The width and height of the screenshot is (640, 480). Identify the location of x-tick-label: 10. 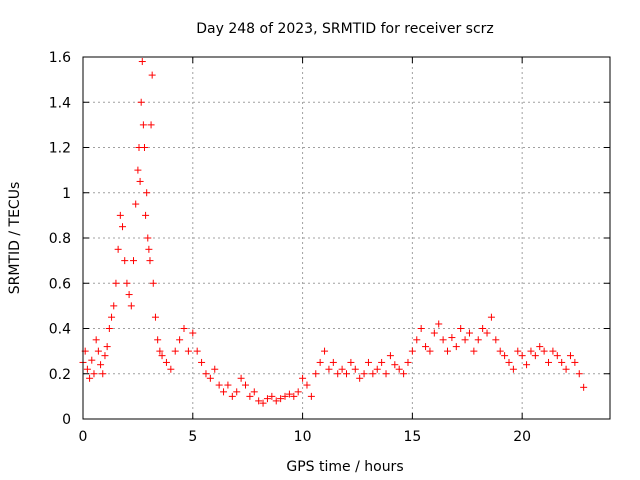
(303, 437).